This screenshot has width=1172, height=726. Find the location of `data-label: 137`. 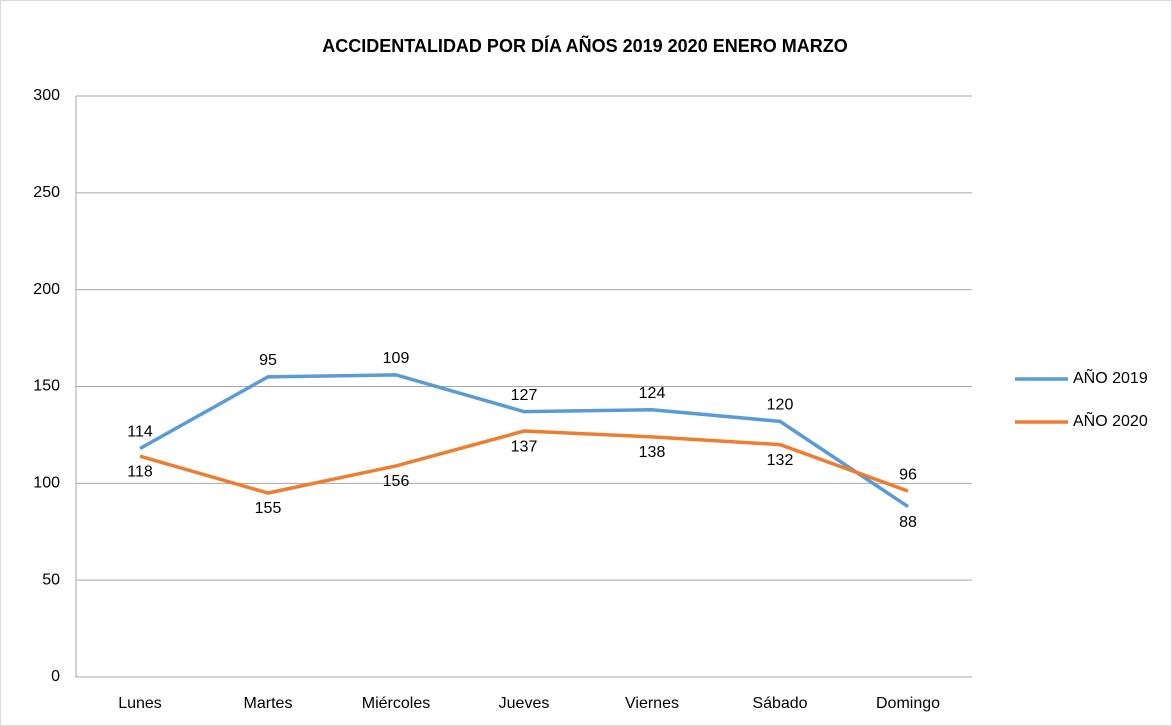

data-label: 137 is located at coordinates (524, 446).